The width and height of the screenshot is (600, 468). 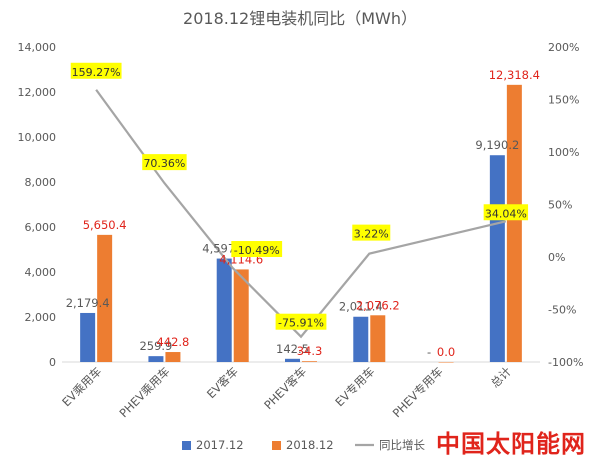 What do you see at coordinates (285, 388) in the screenshot?
I see `x-tick-label: PHEV客车` at bounding box center [285, 388].